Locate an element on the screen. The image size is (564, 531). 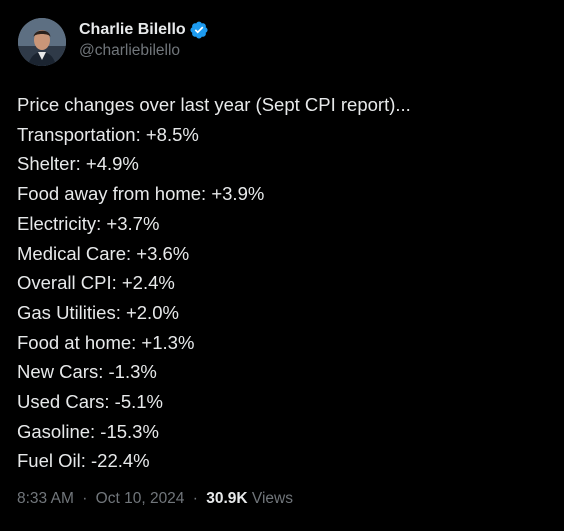
tweet-line: Transportation: +8.5% is located at coordinates (108, 134).